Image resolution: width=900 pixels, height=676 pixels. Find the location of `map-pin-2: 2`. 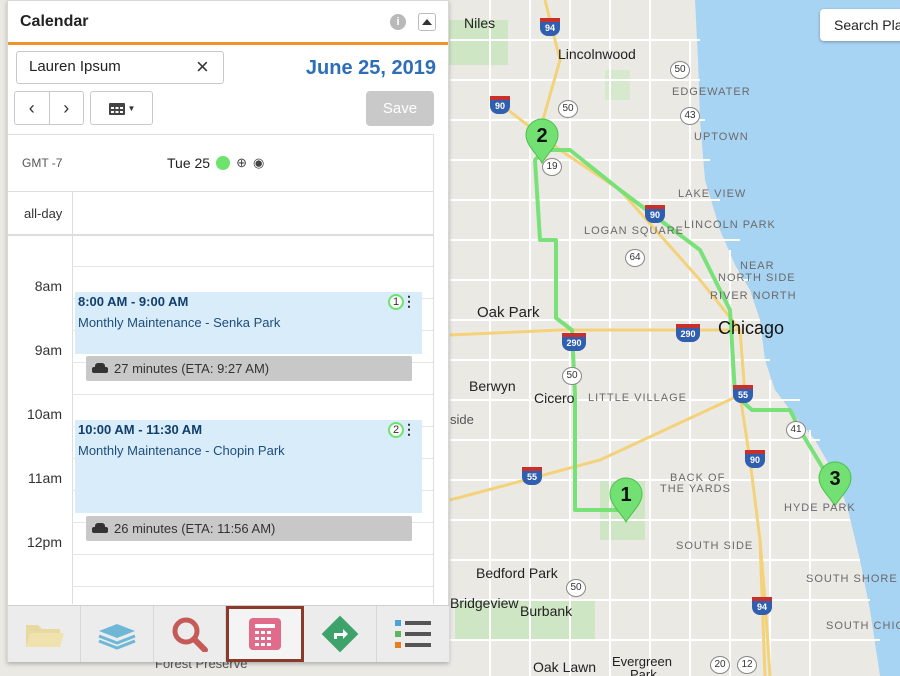

map-pin-2: 2 is located at coordinates (542, 141).